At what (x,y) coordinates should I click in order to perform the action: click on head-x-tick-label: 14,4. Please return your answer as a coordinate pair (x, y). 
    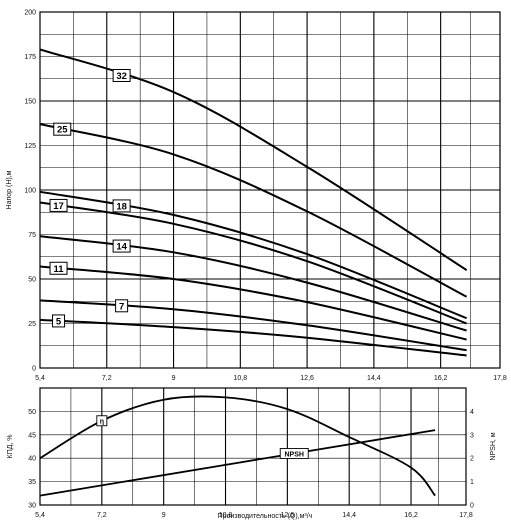
    Looking at the image, I should click on (374, 378).